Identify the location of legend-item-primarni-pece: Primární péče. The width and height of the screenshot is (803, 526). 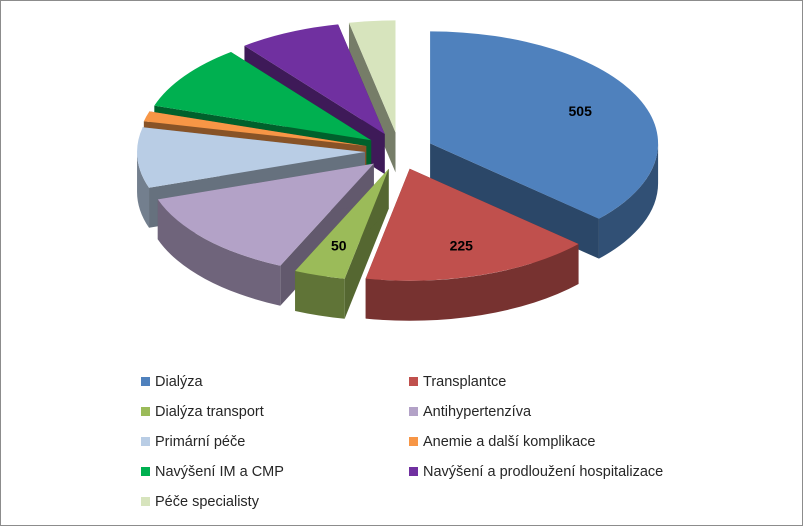
(275, 441).